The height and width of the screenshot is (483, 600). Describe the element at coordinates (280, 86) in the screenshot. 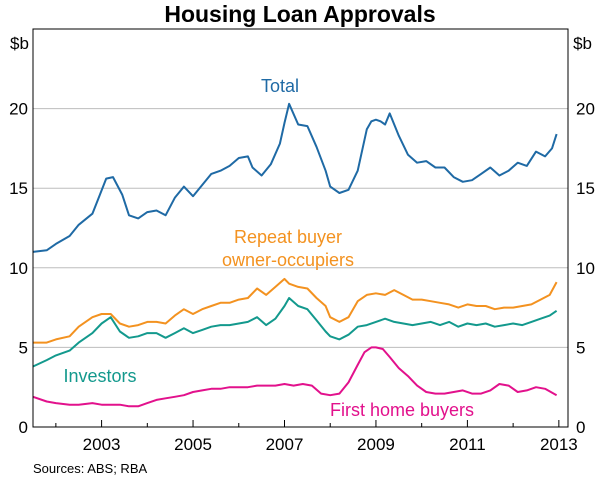

I see `series-label-total: Total` at that location.